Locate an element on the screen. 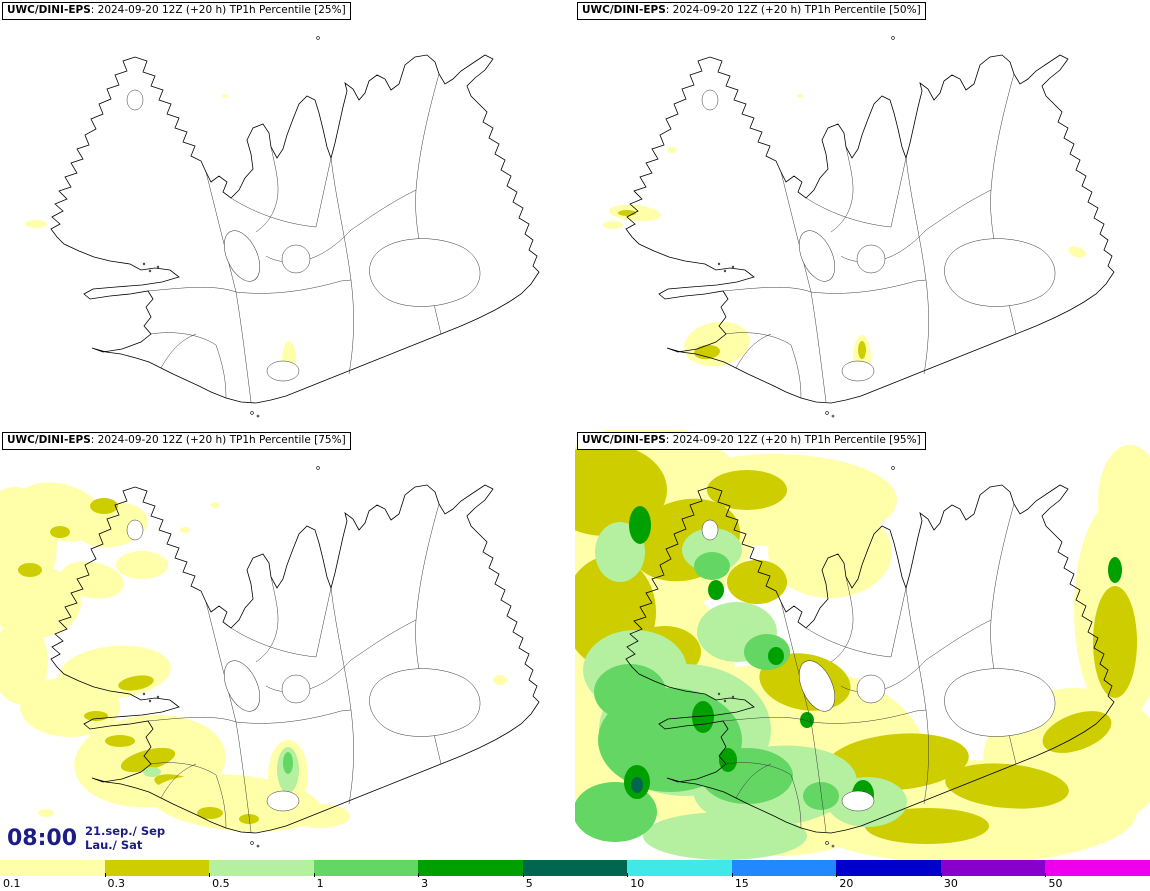  colorbar-segments is located at coordinates (575, 868).